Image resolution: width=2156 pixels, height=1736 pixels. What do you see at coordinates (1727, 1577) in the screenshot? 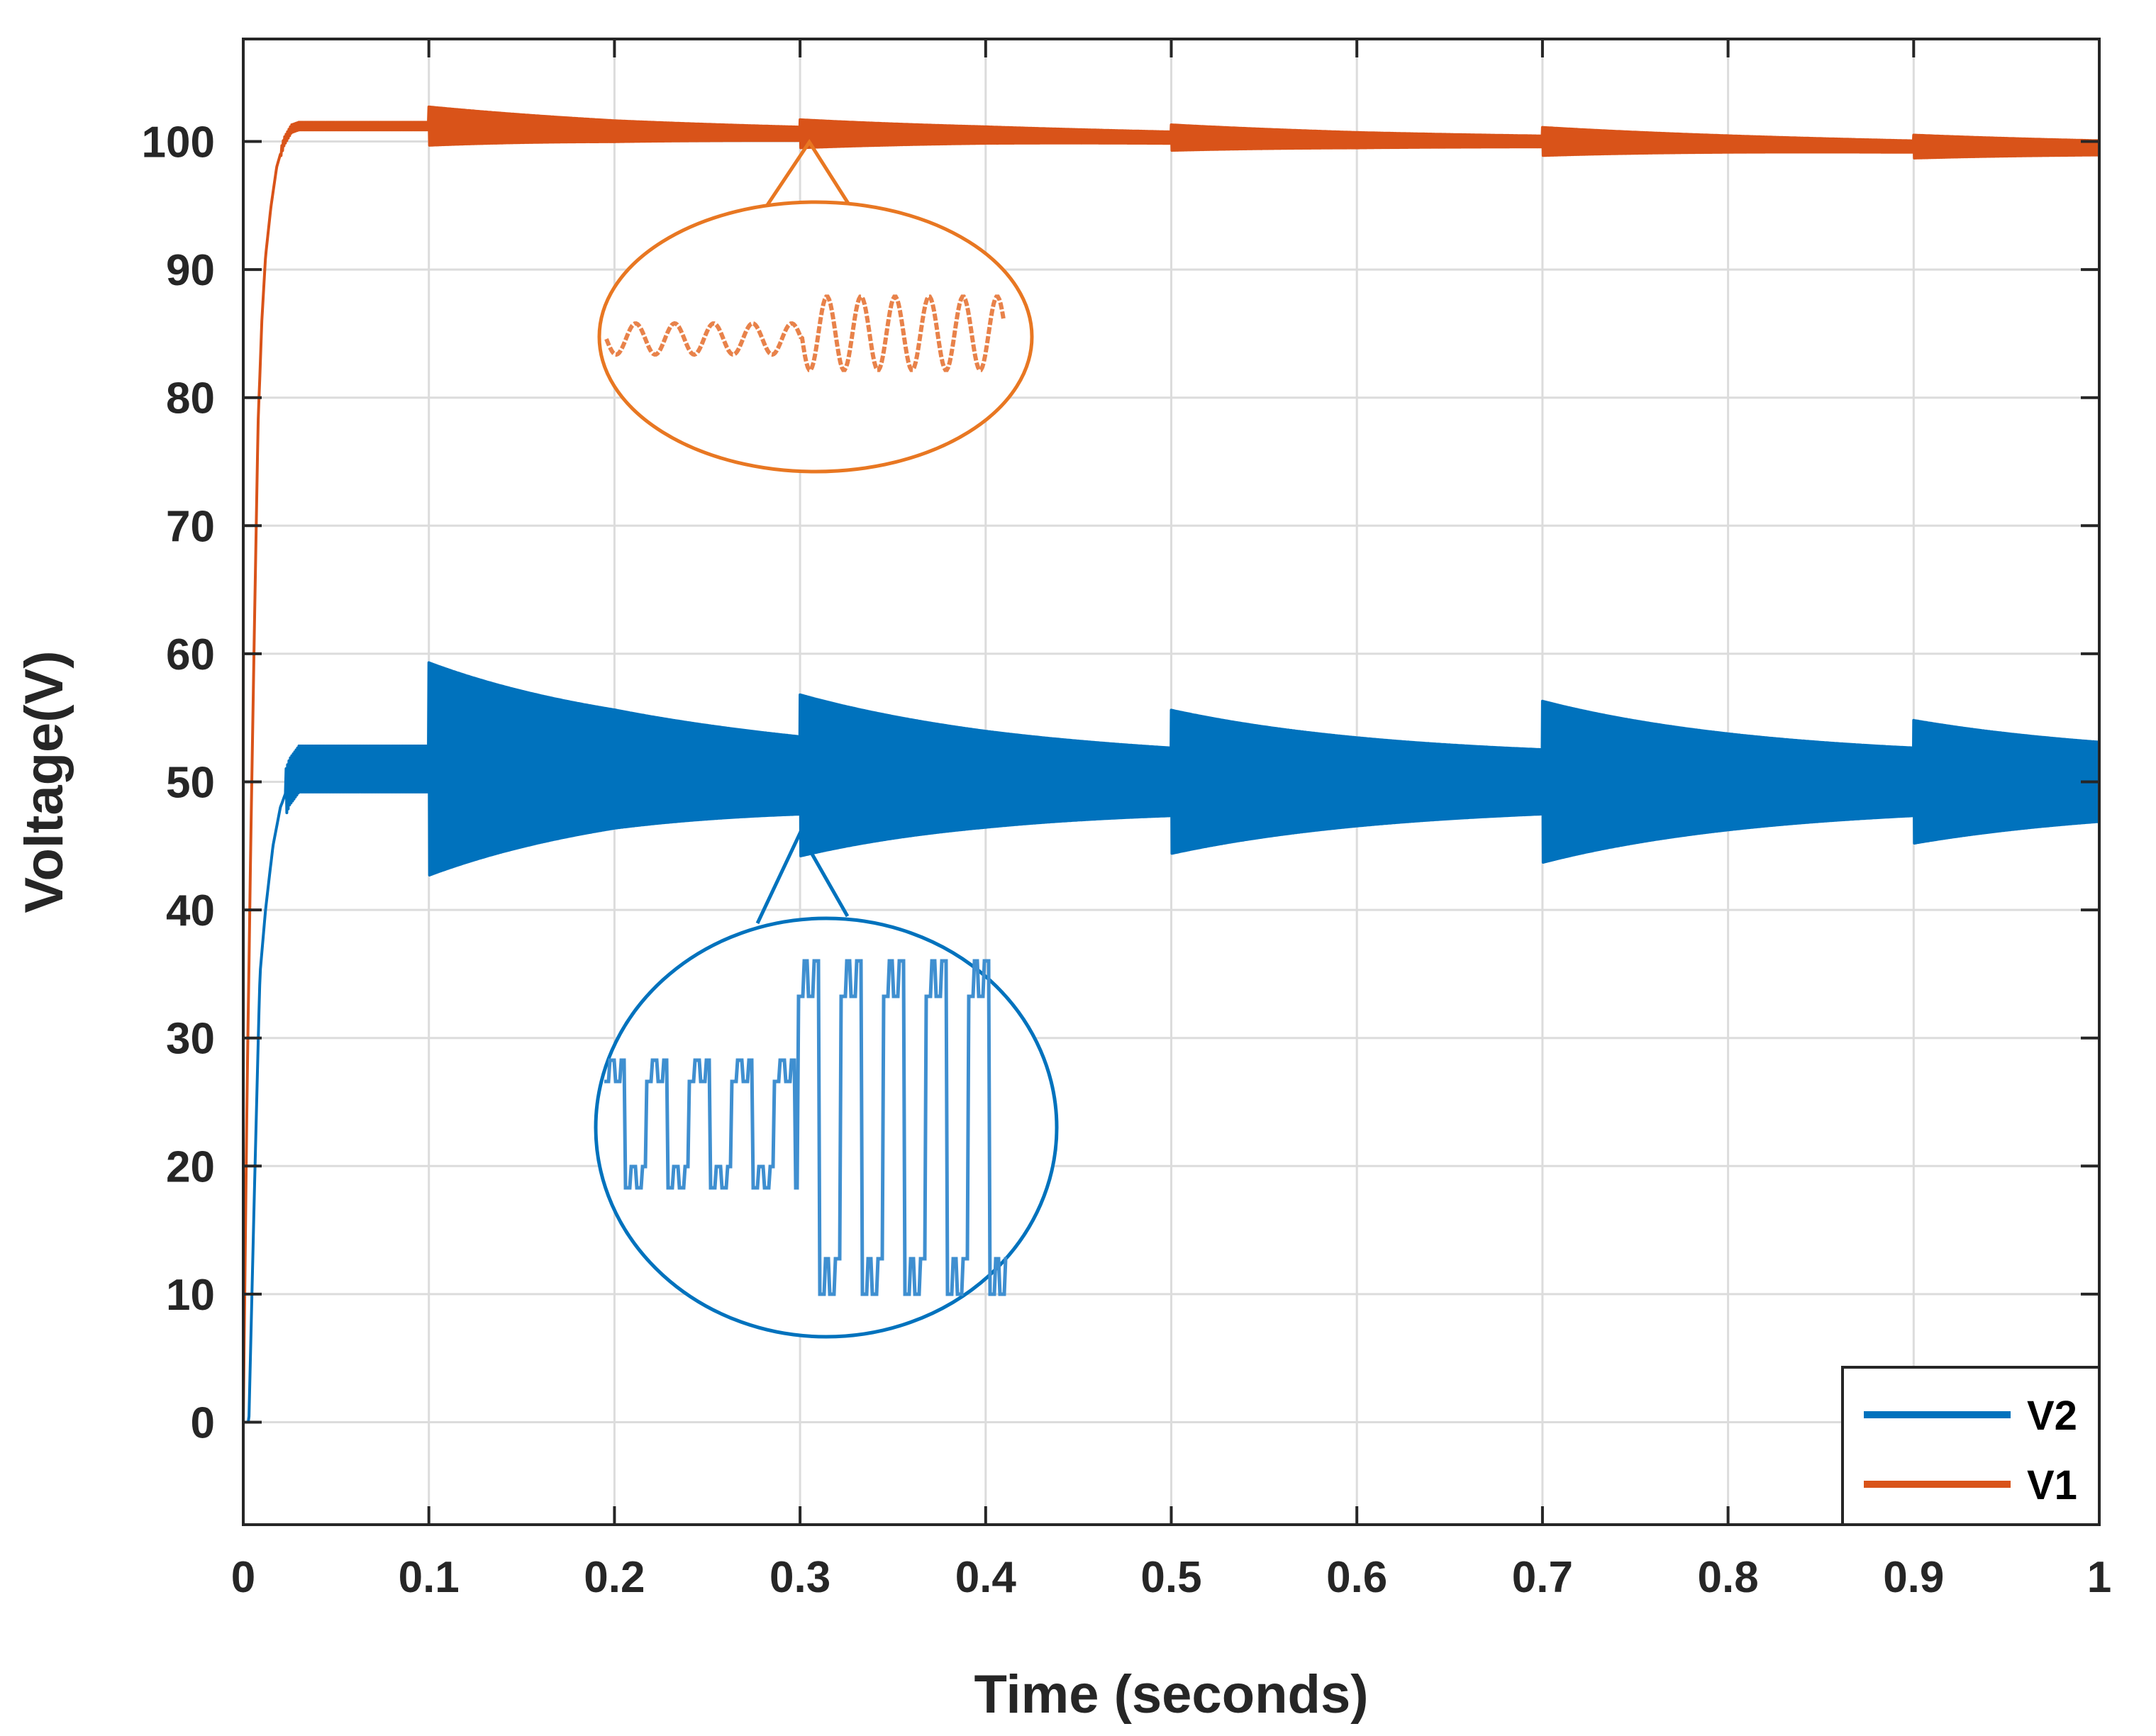
I see `x-tick-label-0.8: 0.8` at bounding box center [1727, 1577].